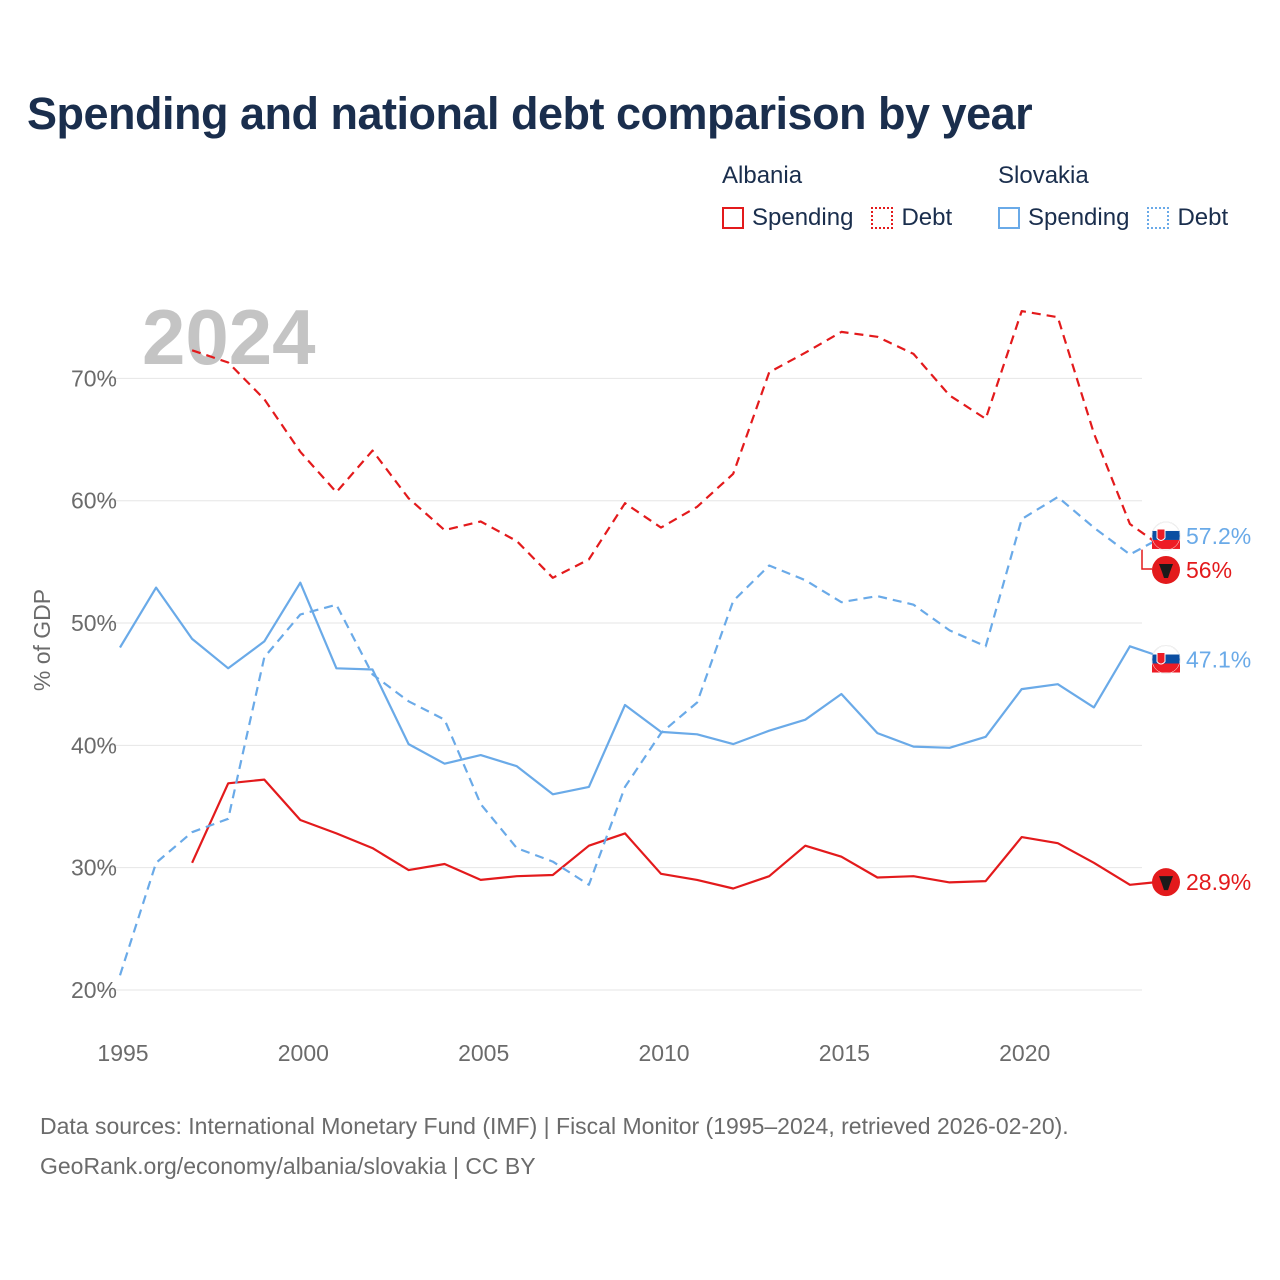  I want to click on end-connector, so click(1146, 559).